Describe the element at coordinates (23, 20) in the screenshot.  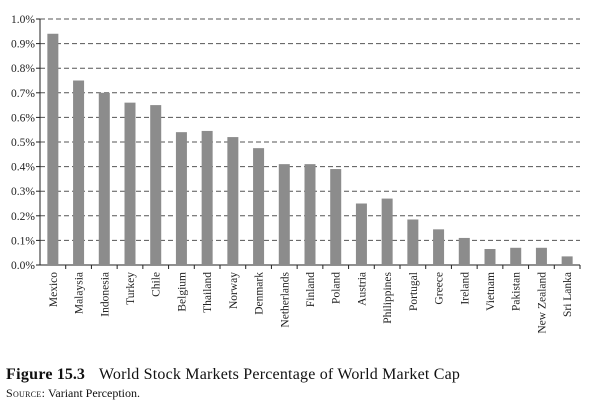
I see `y-tick-label: 1.0%` at that location.